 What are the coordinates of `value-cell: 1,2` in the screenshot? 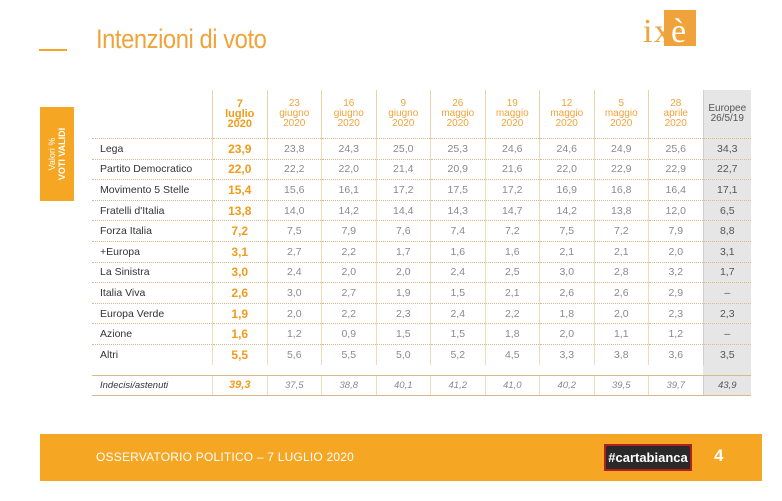 It's located at (294, 334).